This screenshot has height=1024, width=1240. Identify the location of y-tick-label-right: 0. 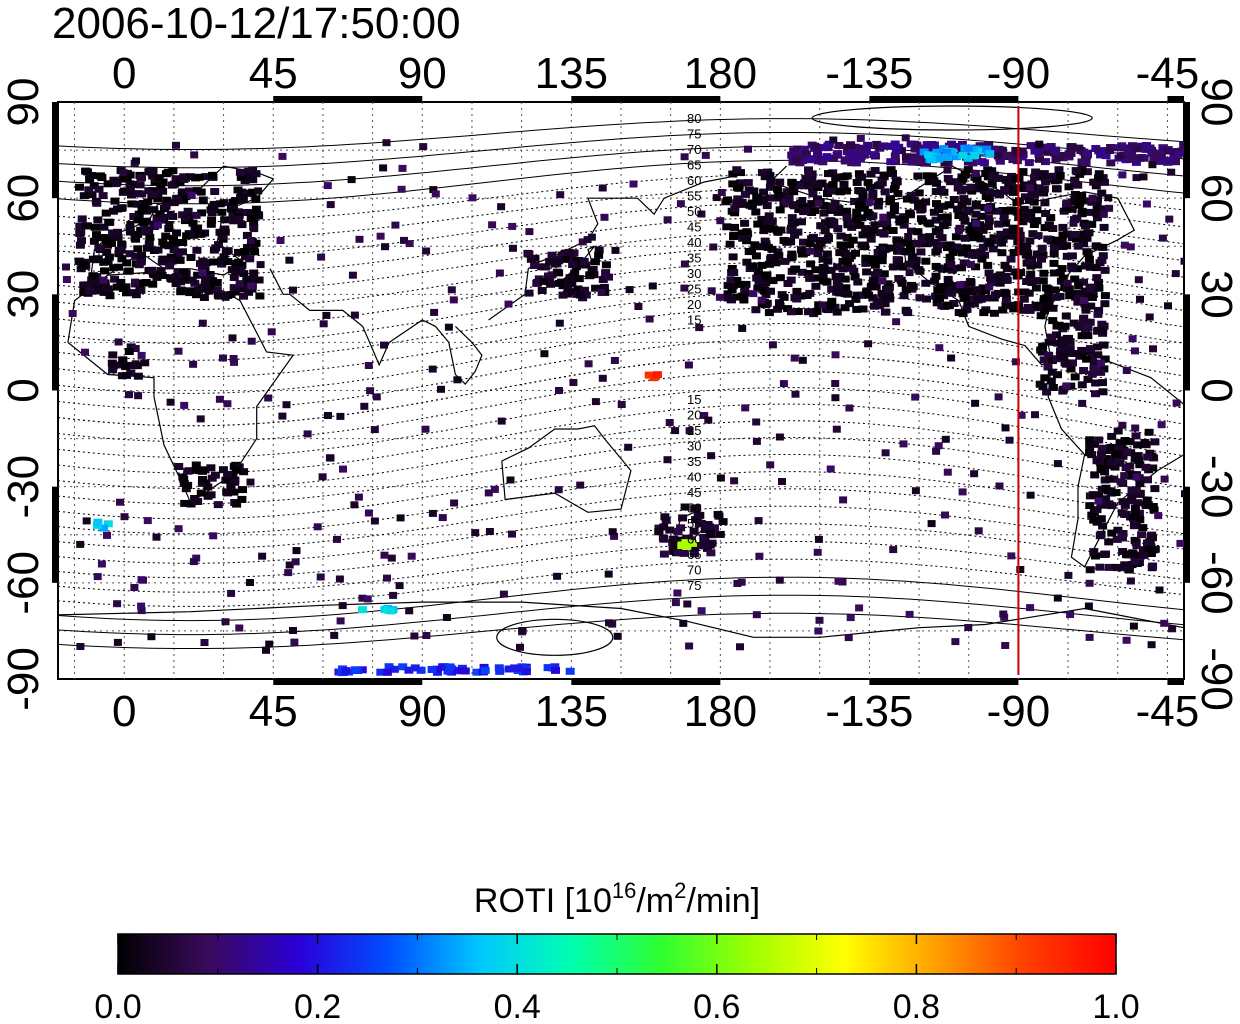
(1216, 390).